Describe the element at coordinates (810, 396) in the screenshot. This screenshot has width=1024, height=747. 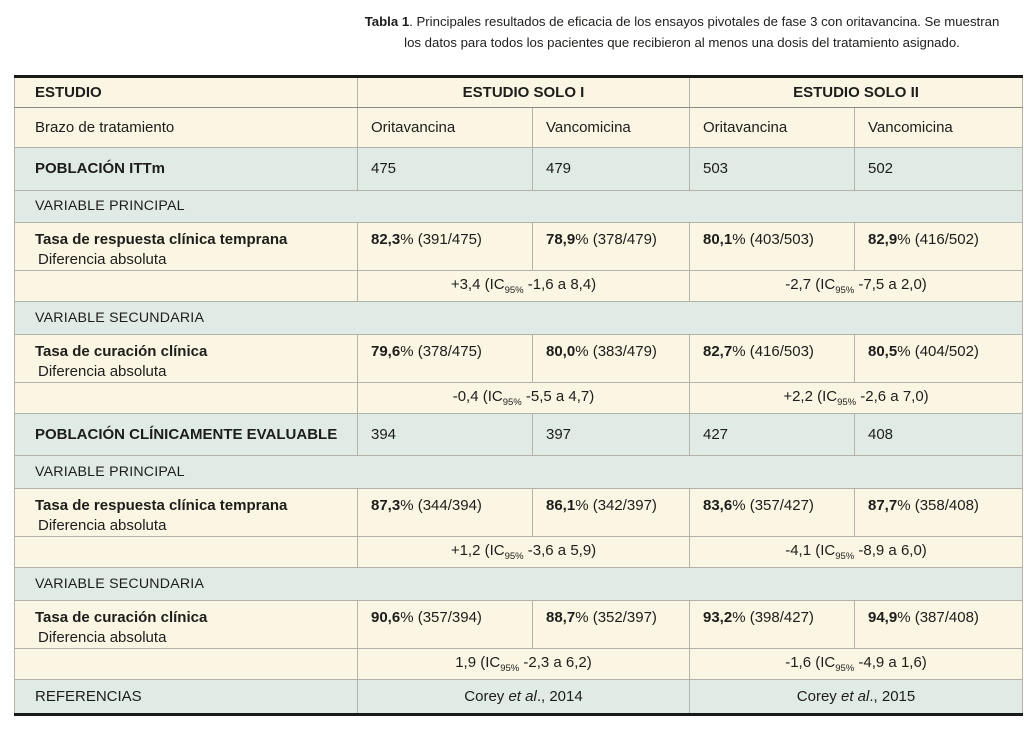
I see `diff-text: +2,2 (IC` at that location.